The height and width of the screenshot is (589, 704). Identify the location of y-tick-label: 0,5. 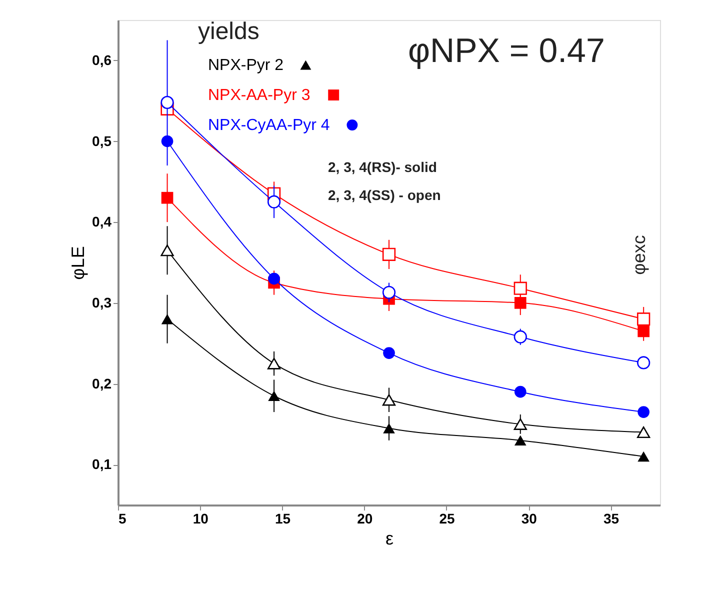
(102, 140).